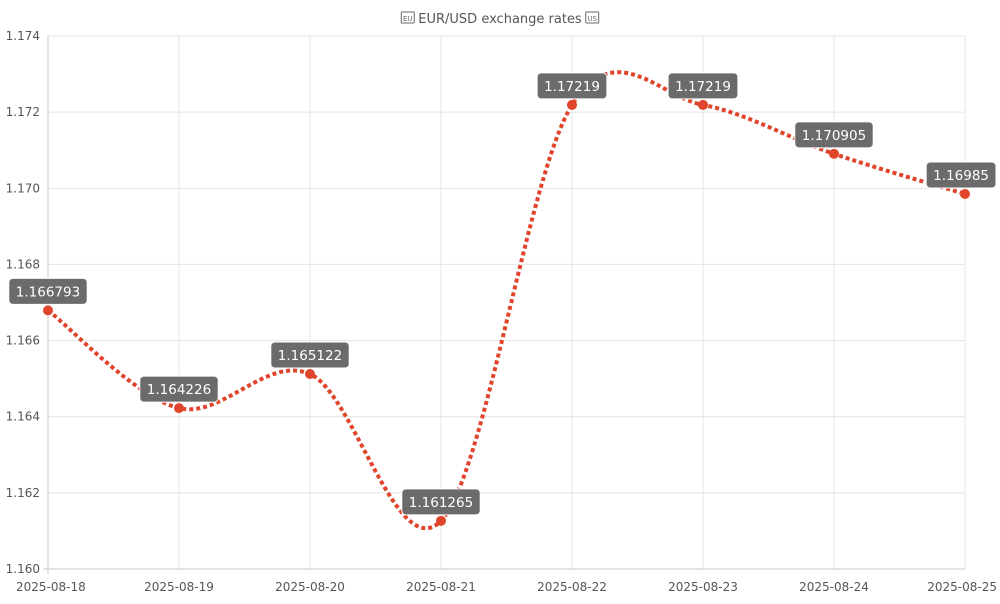 The image size is (1000, 604). I want to click on y-axis-ticks: 1.160 1.162 1.164 1.166 1.168 1.170 1.172 1.174, so click(23, 302).